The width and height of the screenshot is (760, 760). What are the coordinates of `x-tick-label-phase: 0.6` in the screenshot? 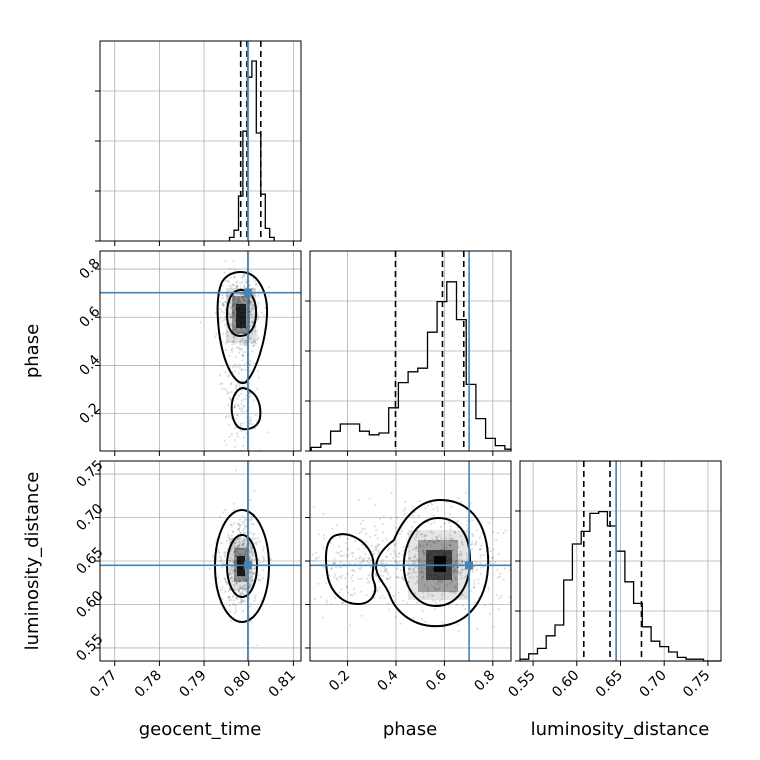 It's located at (436, 680).